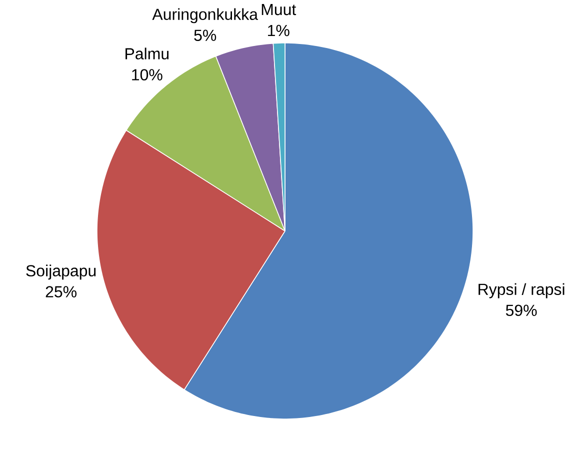  Describe the element at coordinates (61, 292) in the screenshot. I see `data-label: 25%` at that location.